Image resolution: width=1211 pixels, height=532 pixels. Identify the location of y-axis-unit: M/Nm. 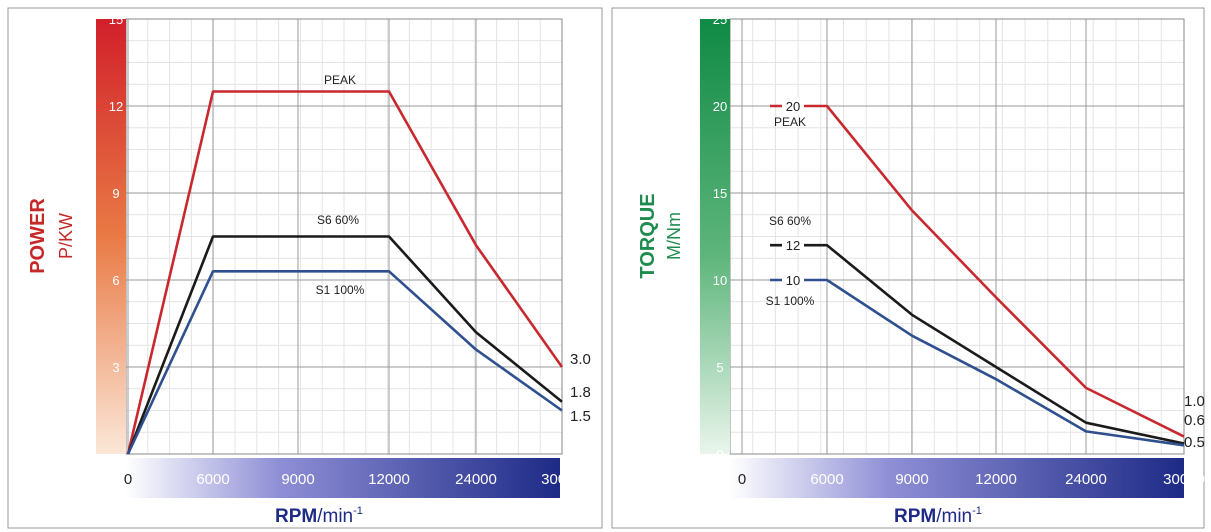
(674, 236).